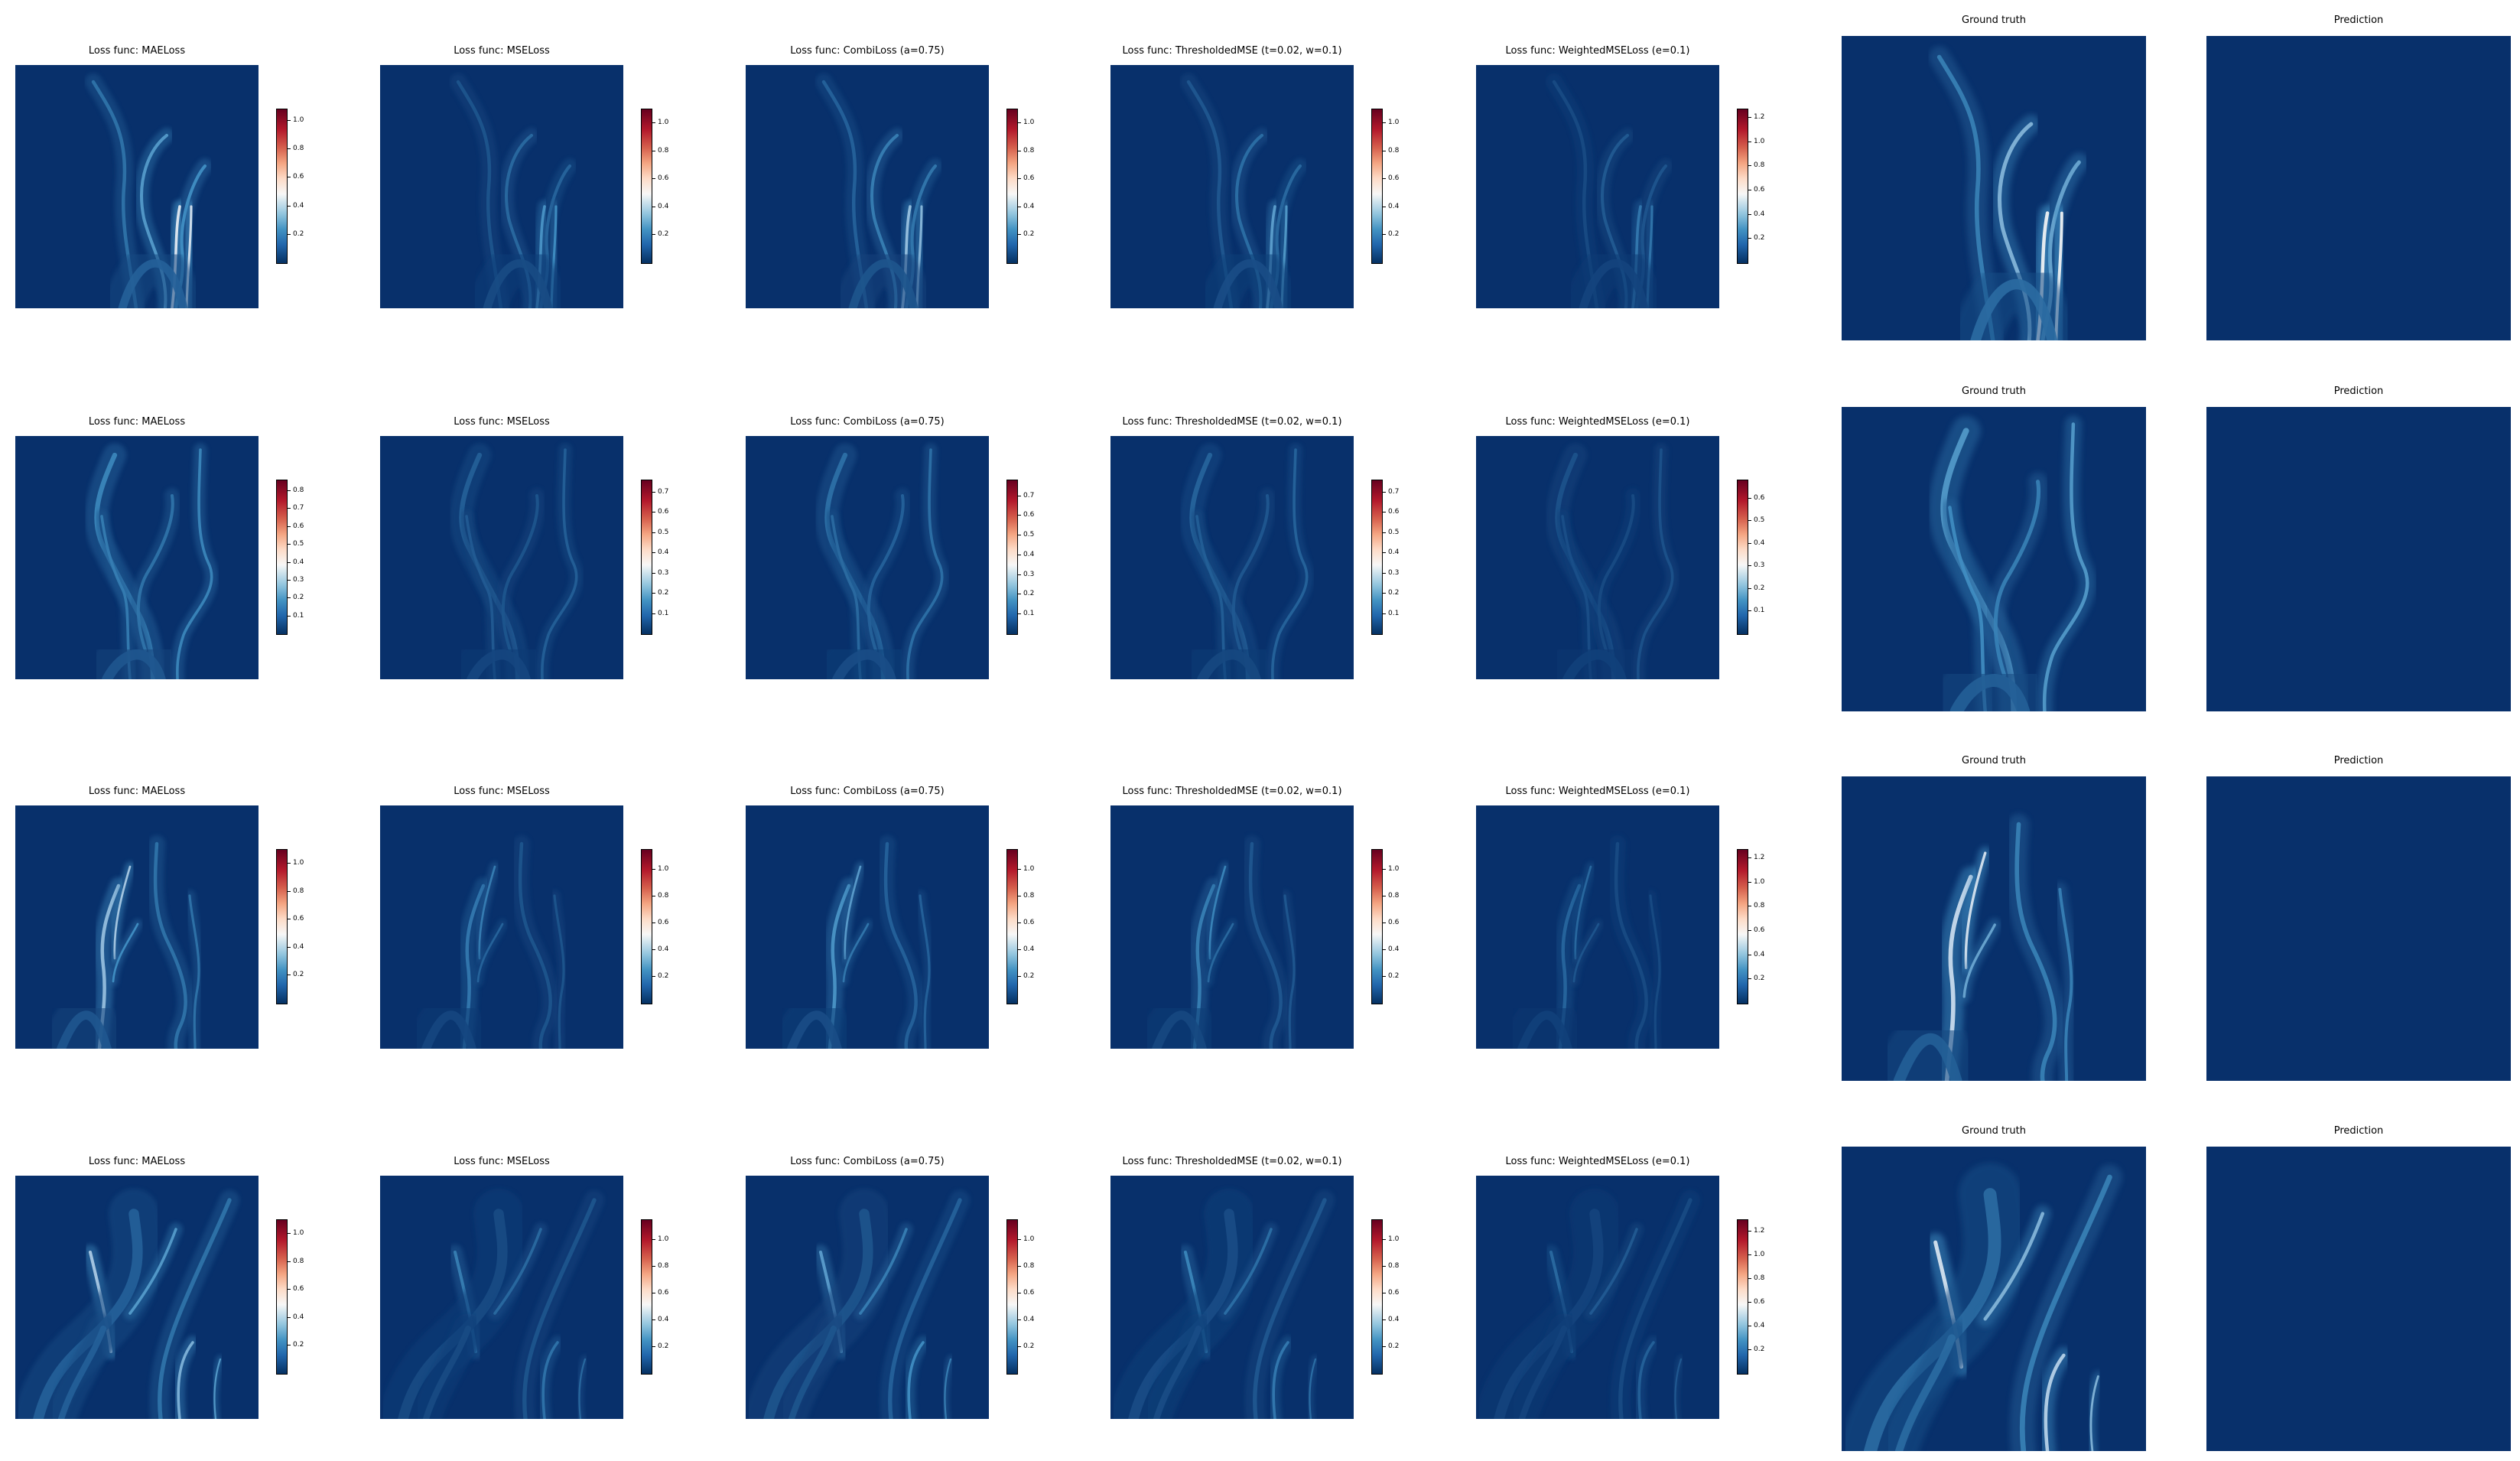  What do you see at coordinates (664, 491) in the screenshot?
I see `colorbar-tick-label: 0.7` at bounding box center [664, 491].